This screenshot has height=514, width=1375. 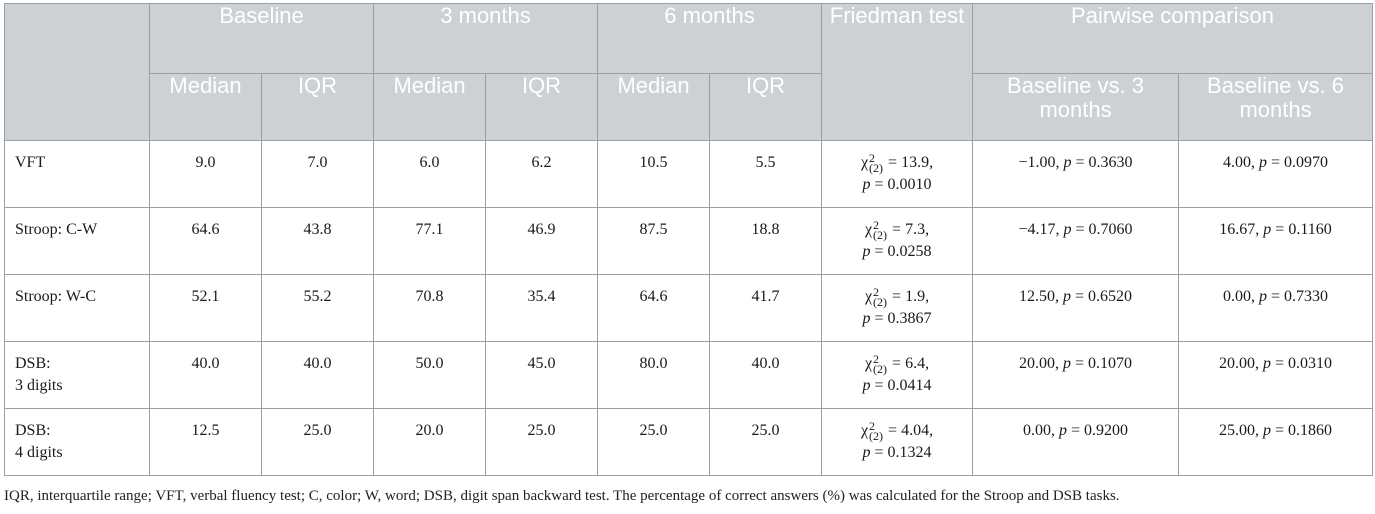 I want to click on friedman-cell: χ 2 (2) = 4.04, p = 0.1324, so click(x=897, y=442).